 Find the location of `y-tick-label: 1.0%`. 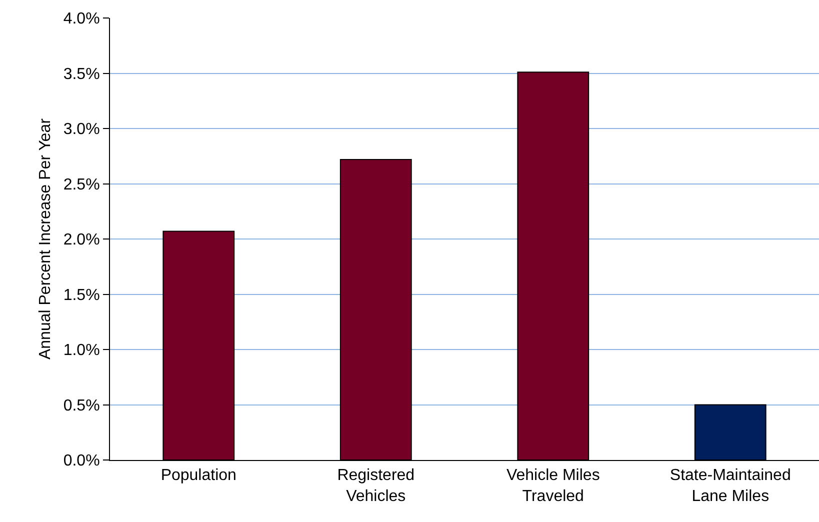

y-tick-label: 1.0% is located at coordinates (81, 351).